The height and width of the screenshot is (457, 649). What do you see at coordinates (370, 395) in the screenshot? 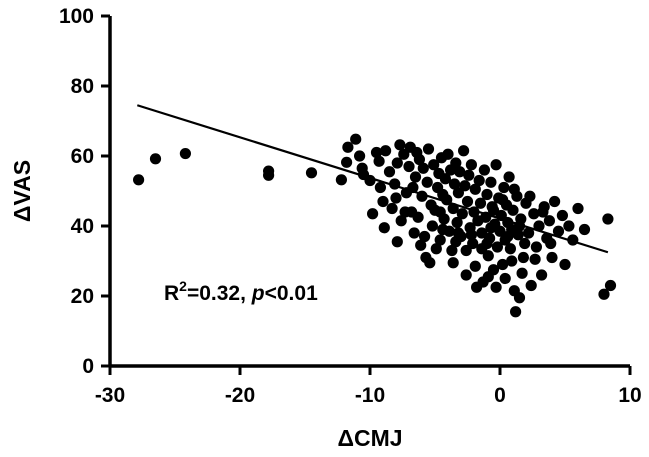
I see `x-tick-label-2: -10` at bounding box center [370, 395].